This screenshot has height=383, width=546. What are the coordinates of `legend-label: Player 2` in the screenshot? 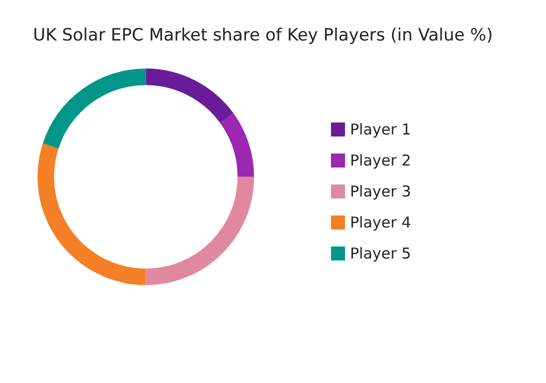 It's located at (380, 161).